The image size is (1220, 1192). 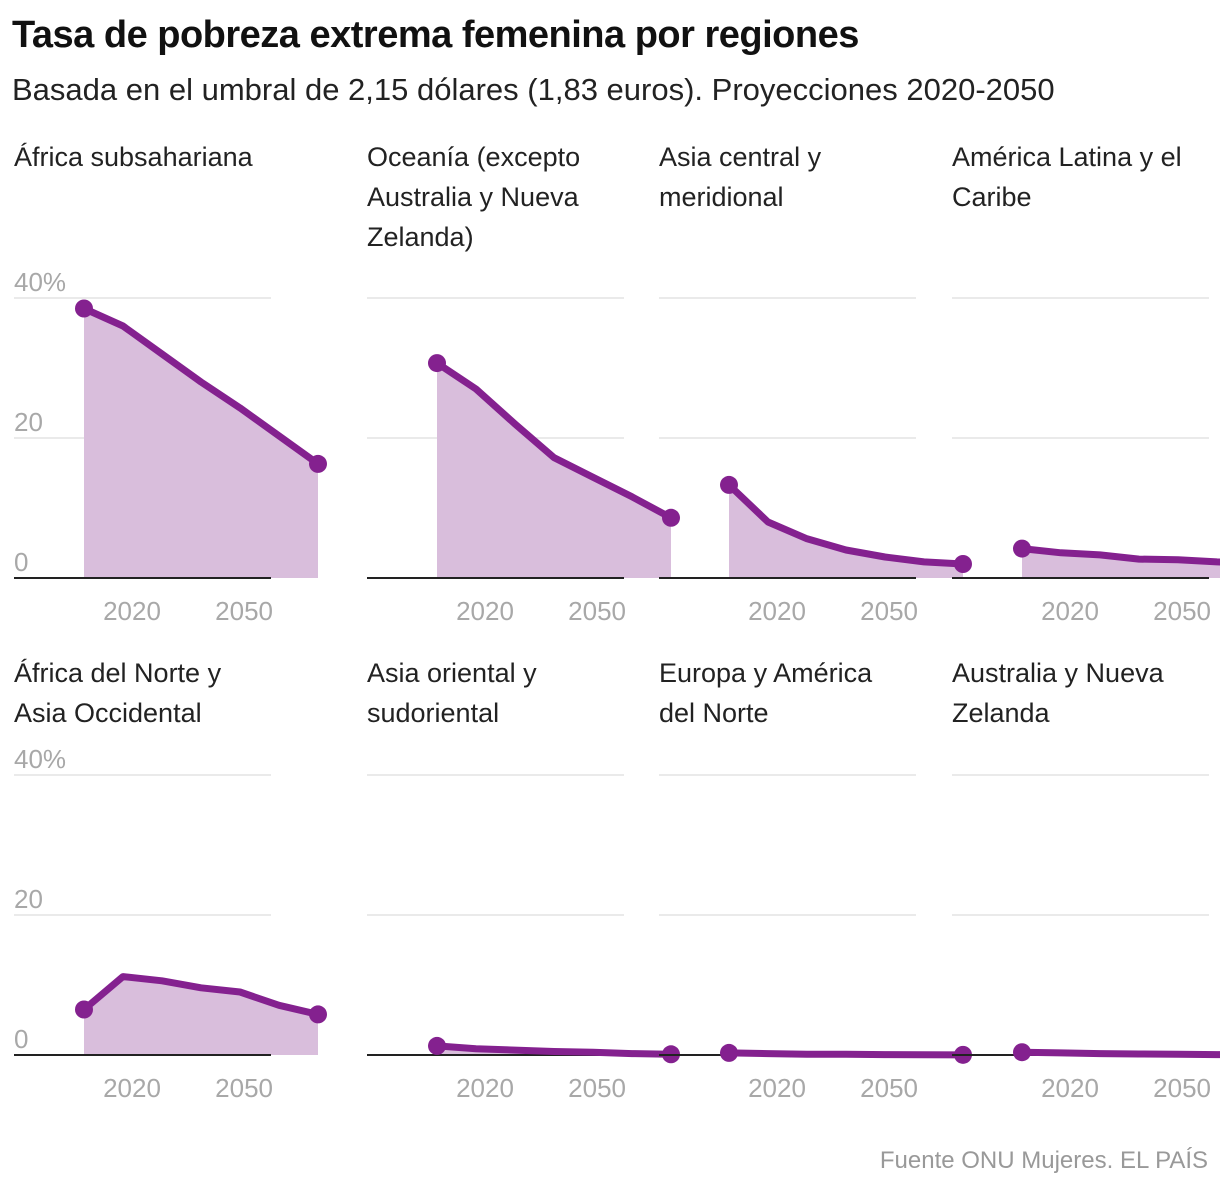 What do you see at coordinates (671, 517) in the screenshot?
I see `end-point-oceania-excepto-australia-y-nueva-zelanda` at bounding box center [671, 517].